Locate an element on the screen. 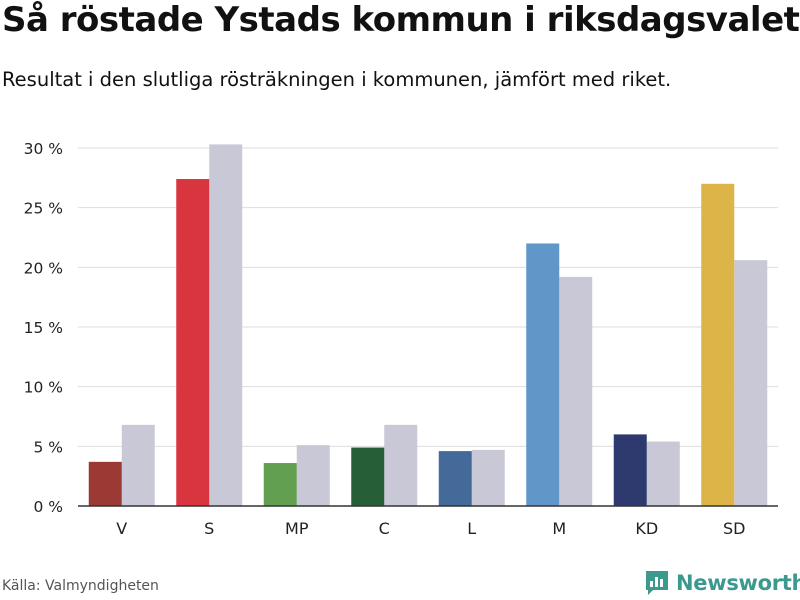 The width and height of the screenshot is (800, 600). y-tick-label: 5 % is located at coordinates (48, 447).